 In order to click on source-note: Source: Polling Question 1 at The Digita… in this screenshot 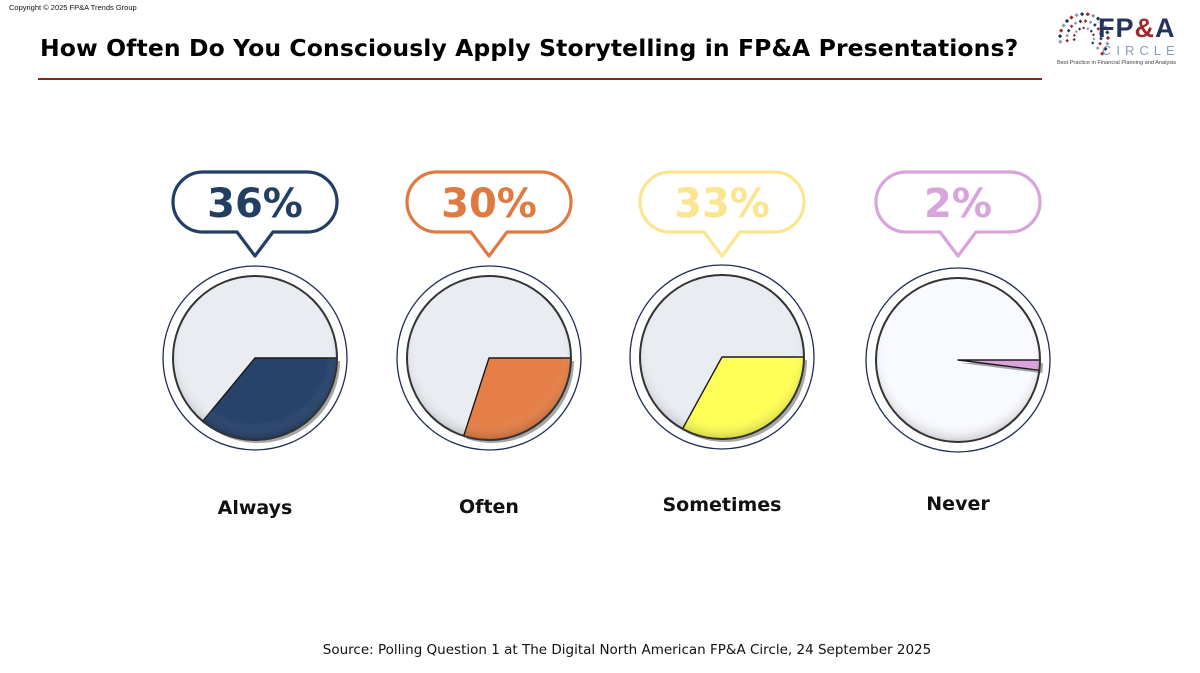, I will do `click(627, 650)`.